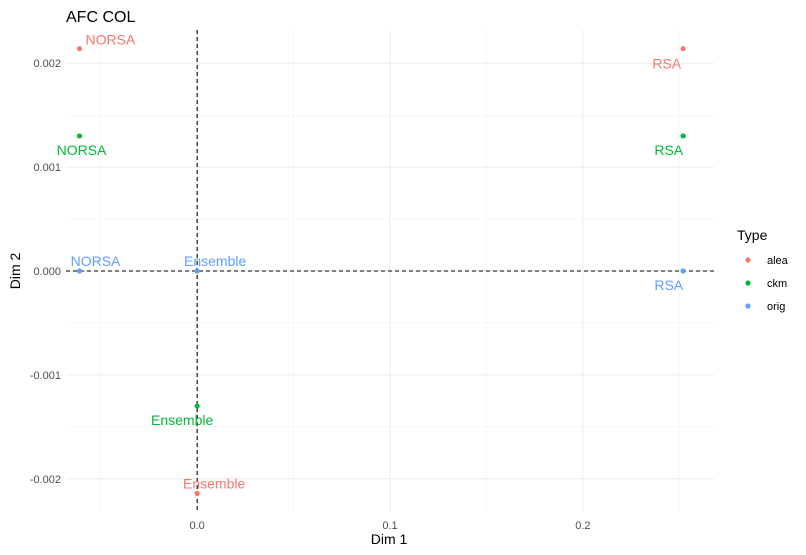 The image size is (806, 555). I want to click on x-tick-label: 0.1, so click(389, 526).